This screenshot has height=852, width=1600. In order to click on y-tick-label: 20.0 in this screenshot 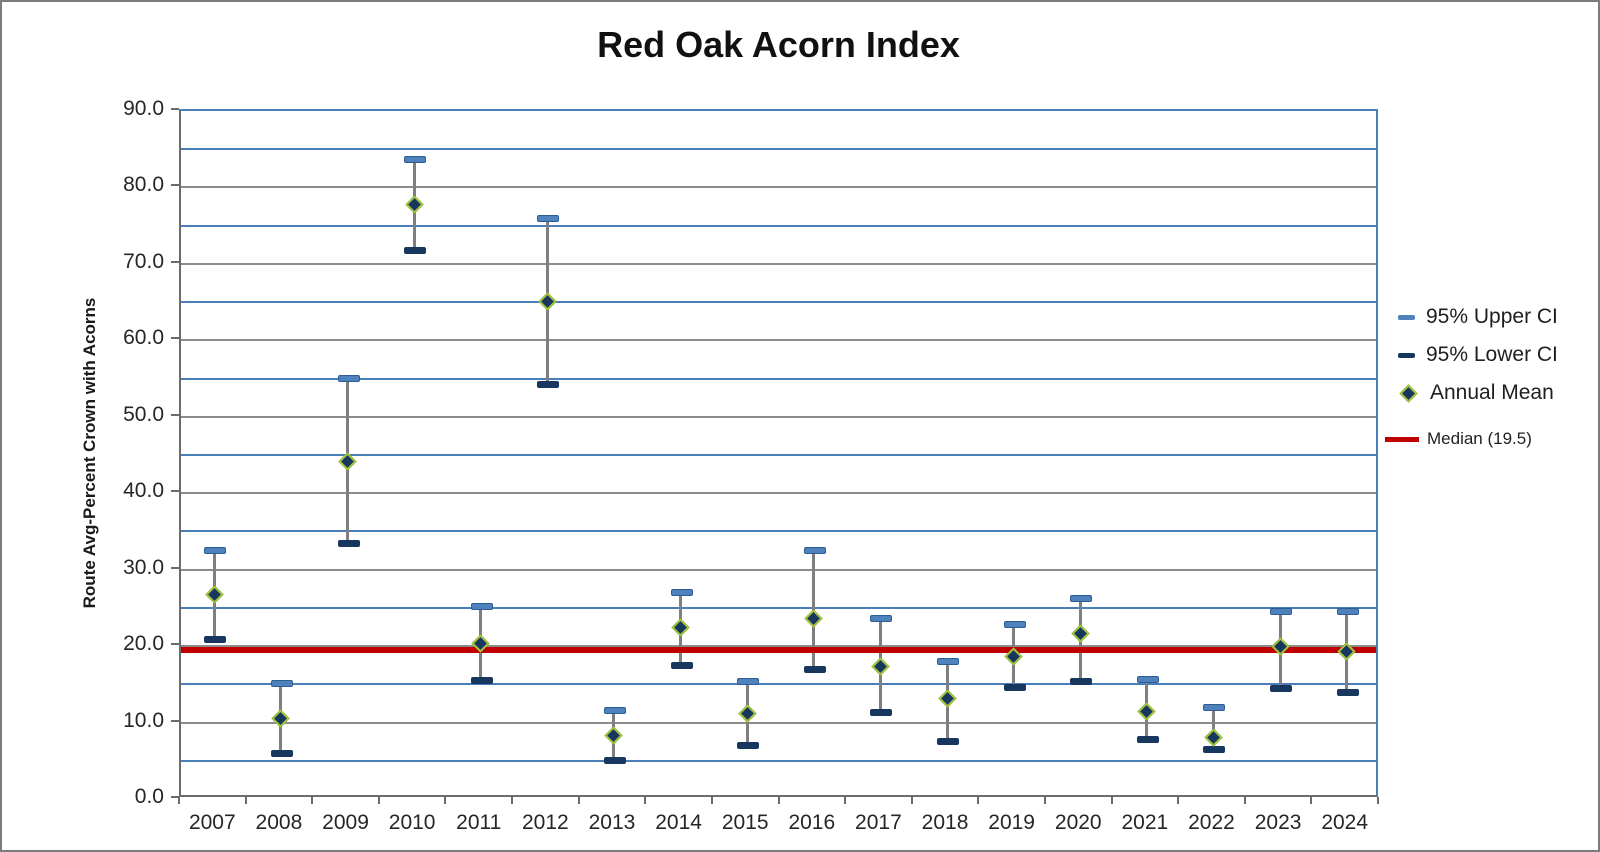, I will do `click(143, 644)`.